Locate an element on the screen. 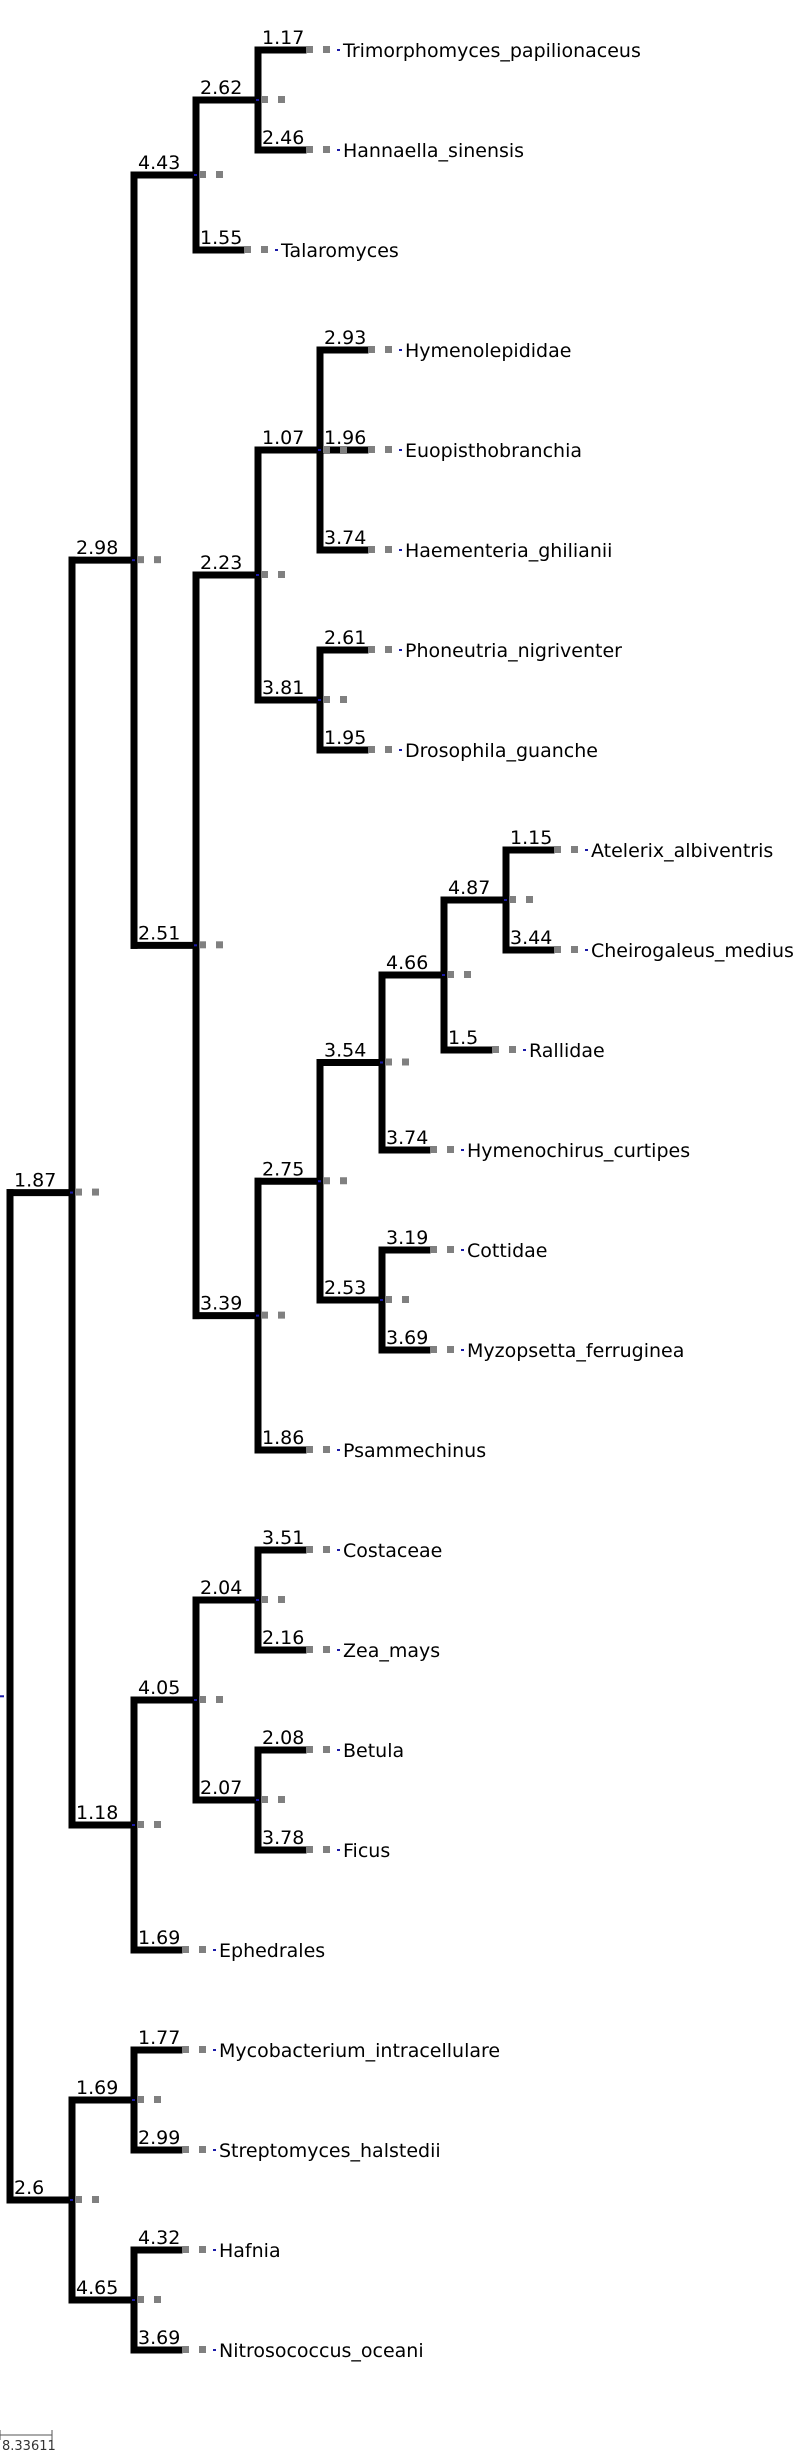  leaf-label: Hymenochirus_curtipes is located at coordinates (578, 1151).